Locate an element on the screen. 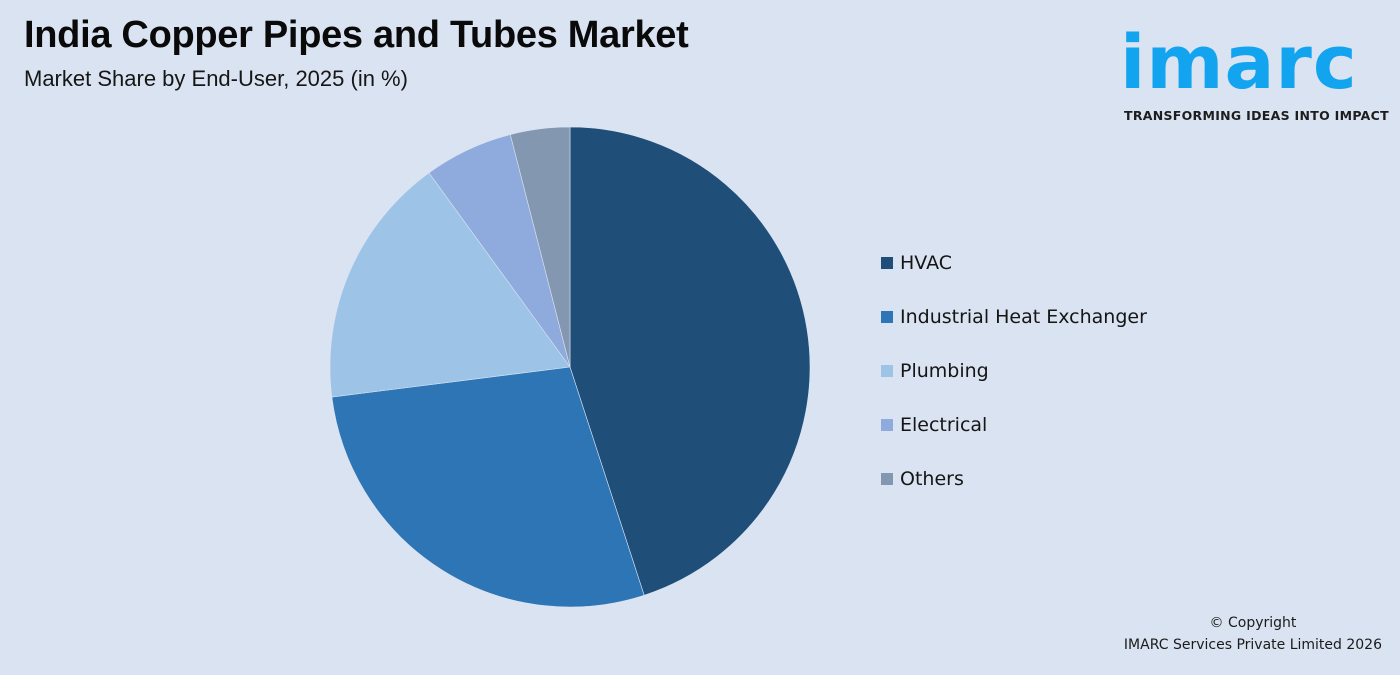 Image resolution: width=1400 pixels, height=675 pixels. legend-label: Industrial Heat Exchanger is located at coordinates (1023, 317).